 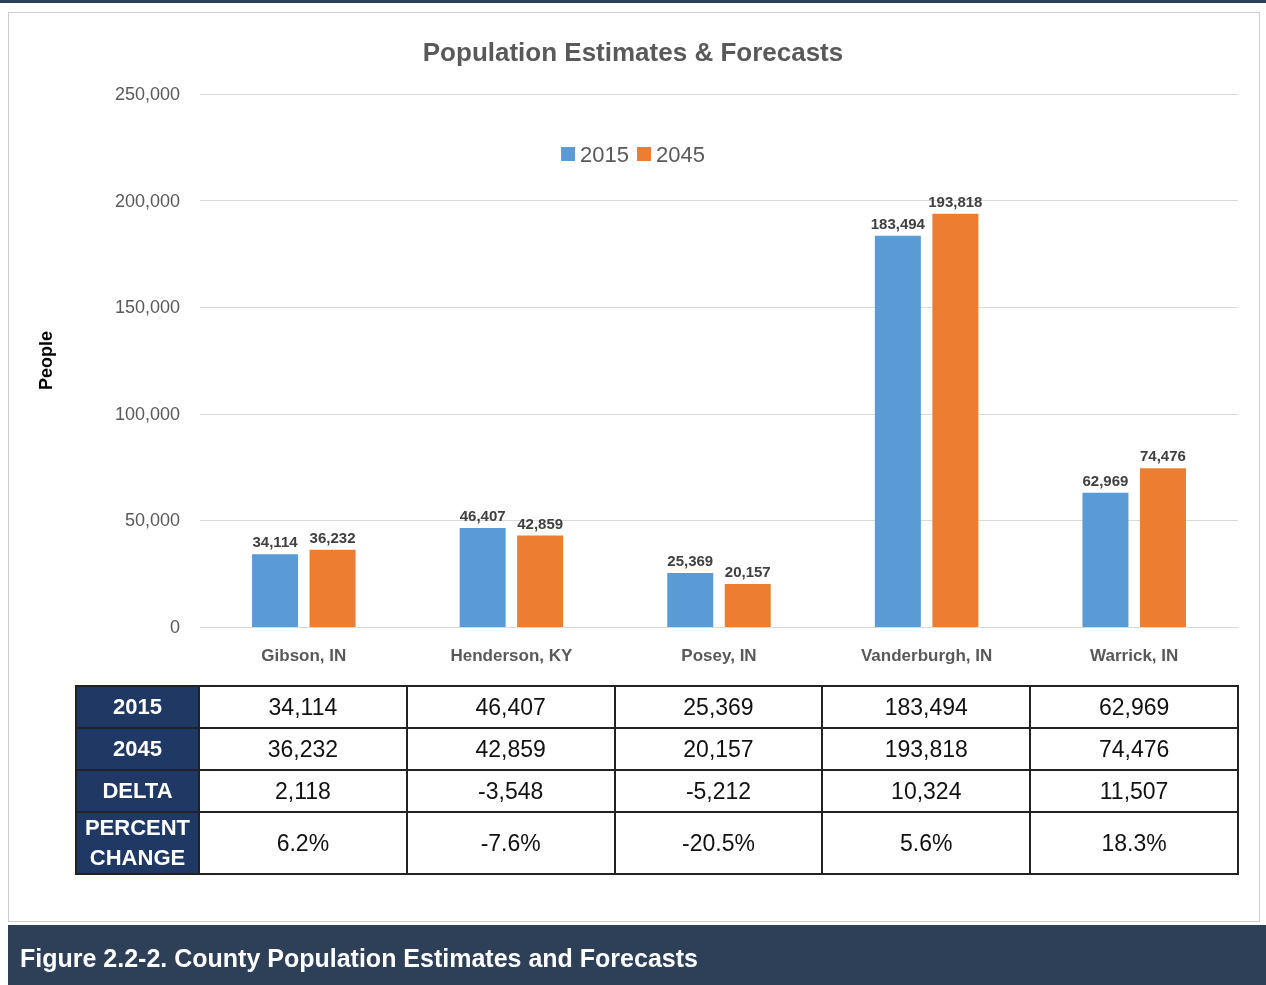 What do you see at coordinates (303, 791) in the screenshot?
I see `text: 2,118` at bounding box center [303, 791].